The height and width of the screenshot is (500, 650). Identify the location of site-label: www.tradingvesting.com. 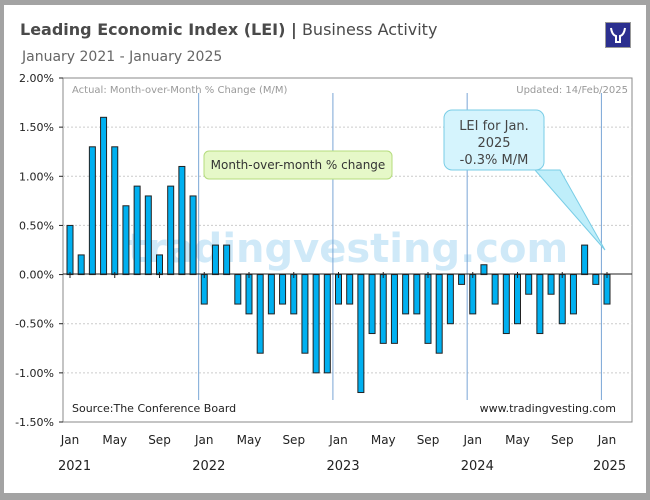
(548, 408).